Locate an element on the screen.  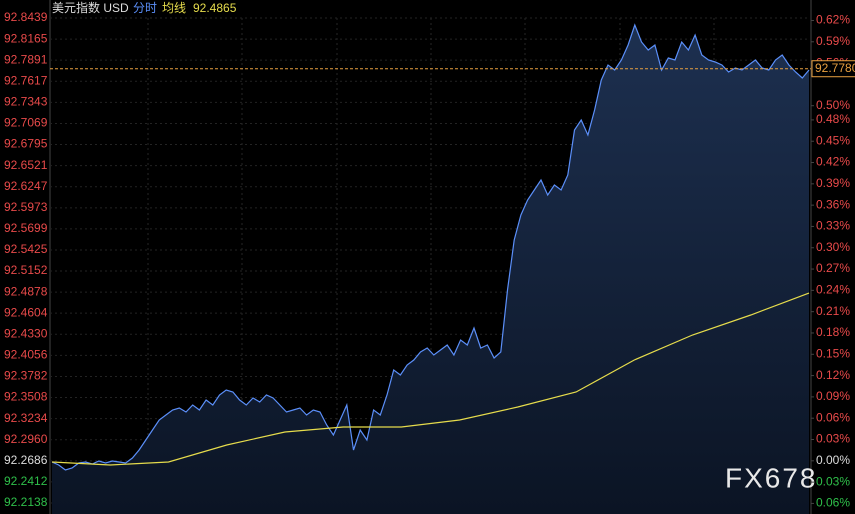
y2-tick-label: 0.24% is located at coordinates (833, 290).